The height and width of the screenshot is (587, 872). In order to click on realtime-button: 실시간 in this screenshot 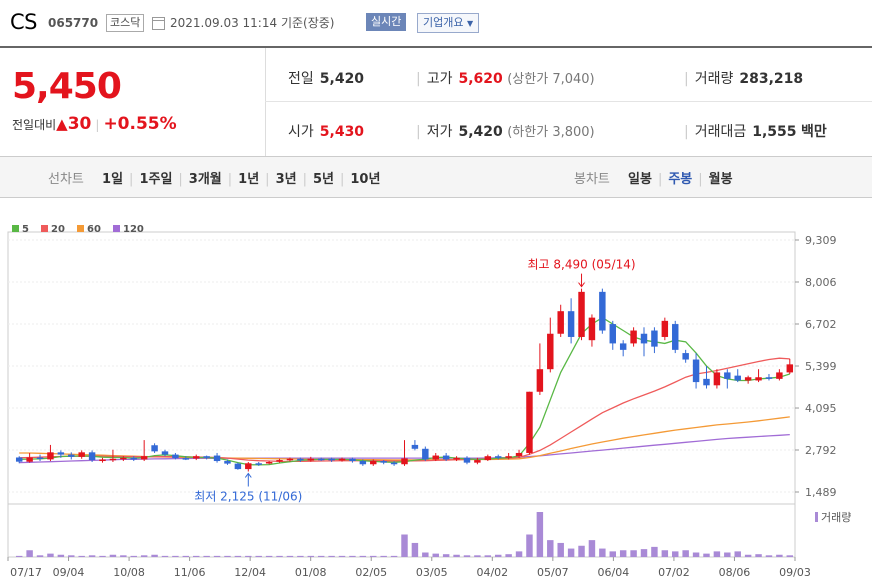, I will do `click(386, 22)`.